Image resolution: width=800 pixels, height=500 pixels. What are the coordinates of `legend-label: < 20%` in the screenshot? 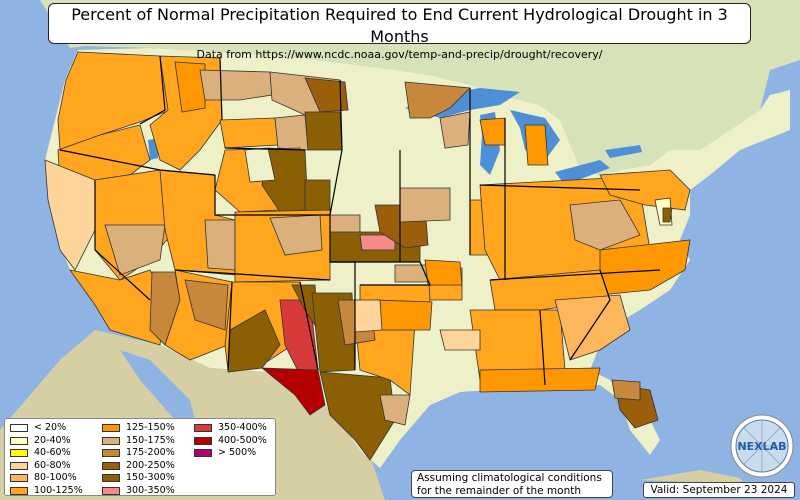 It's located at (50, 427).